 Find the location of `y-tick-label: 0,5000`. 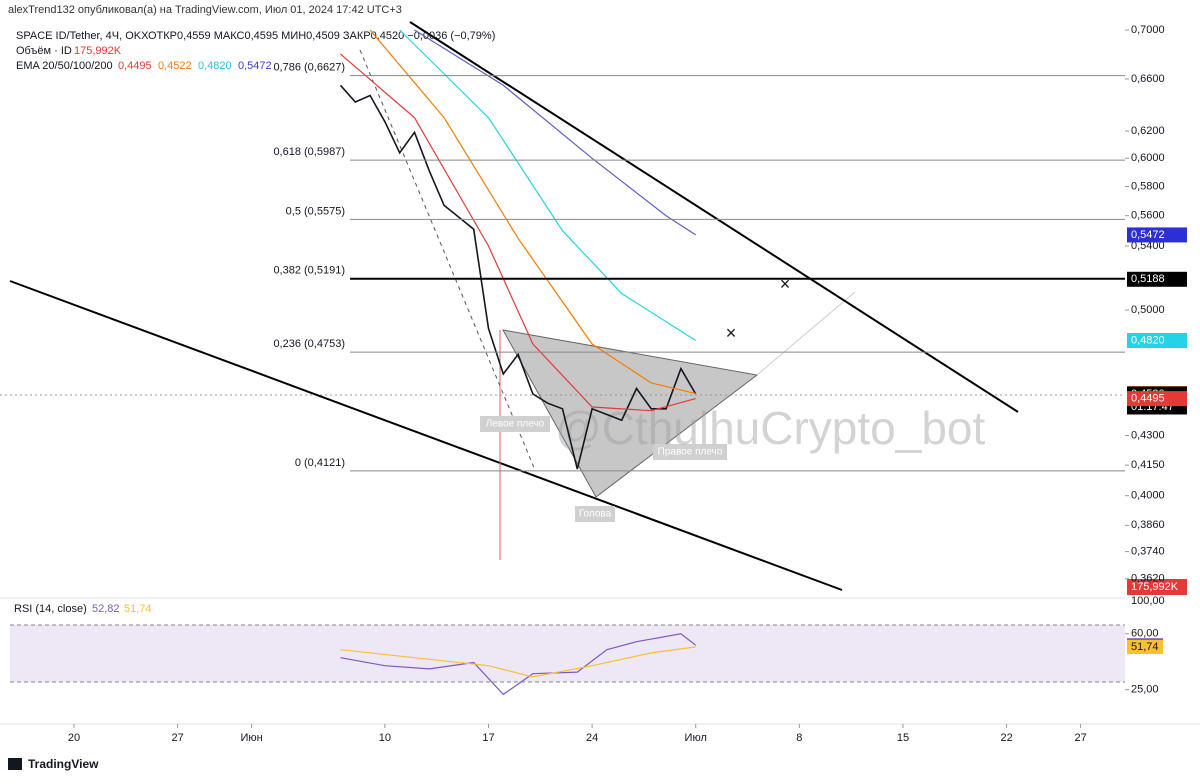

y-tick-label: 0,5000 is located at coordinates (1148, 310).